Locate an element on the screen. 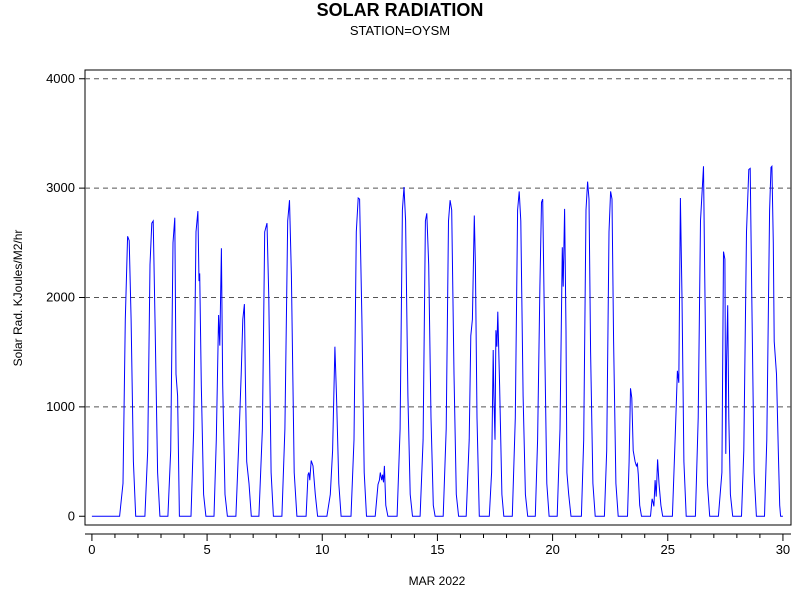 The image size is (800, 600). chart-title: SOLAR RADIATION is located at coordinates (400, 10).